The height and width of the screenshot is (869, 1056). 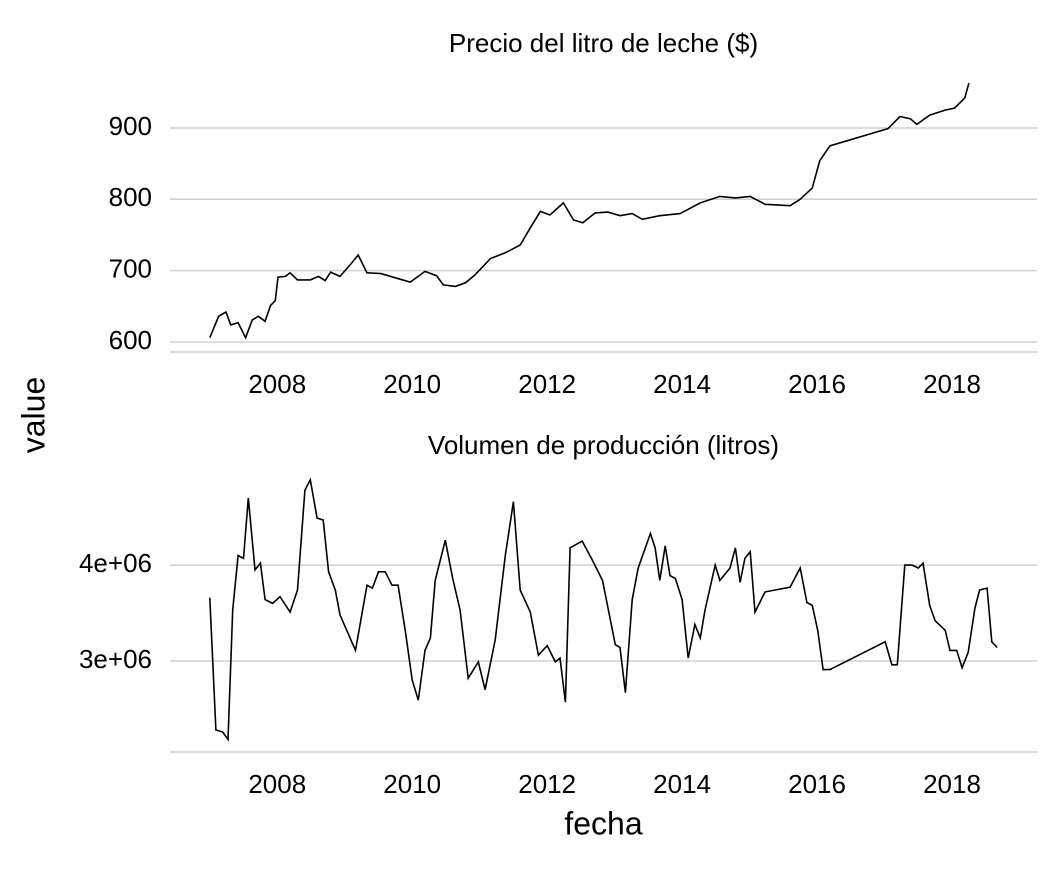 What do you see at coordinates (130, 126) in the screenshot?
I see `y-tick-label: 900` at bounding box center [130, 126].